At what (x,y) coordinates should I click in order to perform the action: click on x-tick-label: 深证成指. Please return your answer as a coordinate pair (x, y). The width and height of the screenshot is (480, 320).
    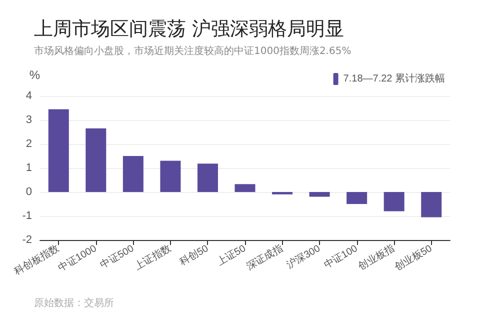
    Looking at the image, I should click on (265, 257).